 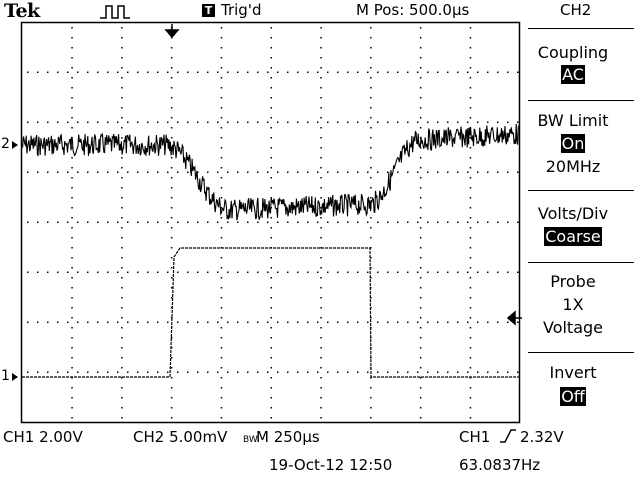 I want to click on bw-limit-extra: 20MHz, so click(x=573, y=166).